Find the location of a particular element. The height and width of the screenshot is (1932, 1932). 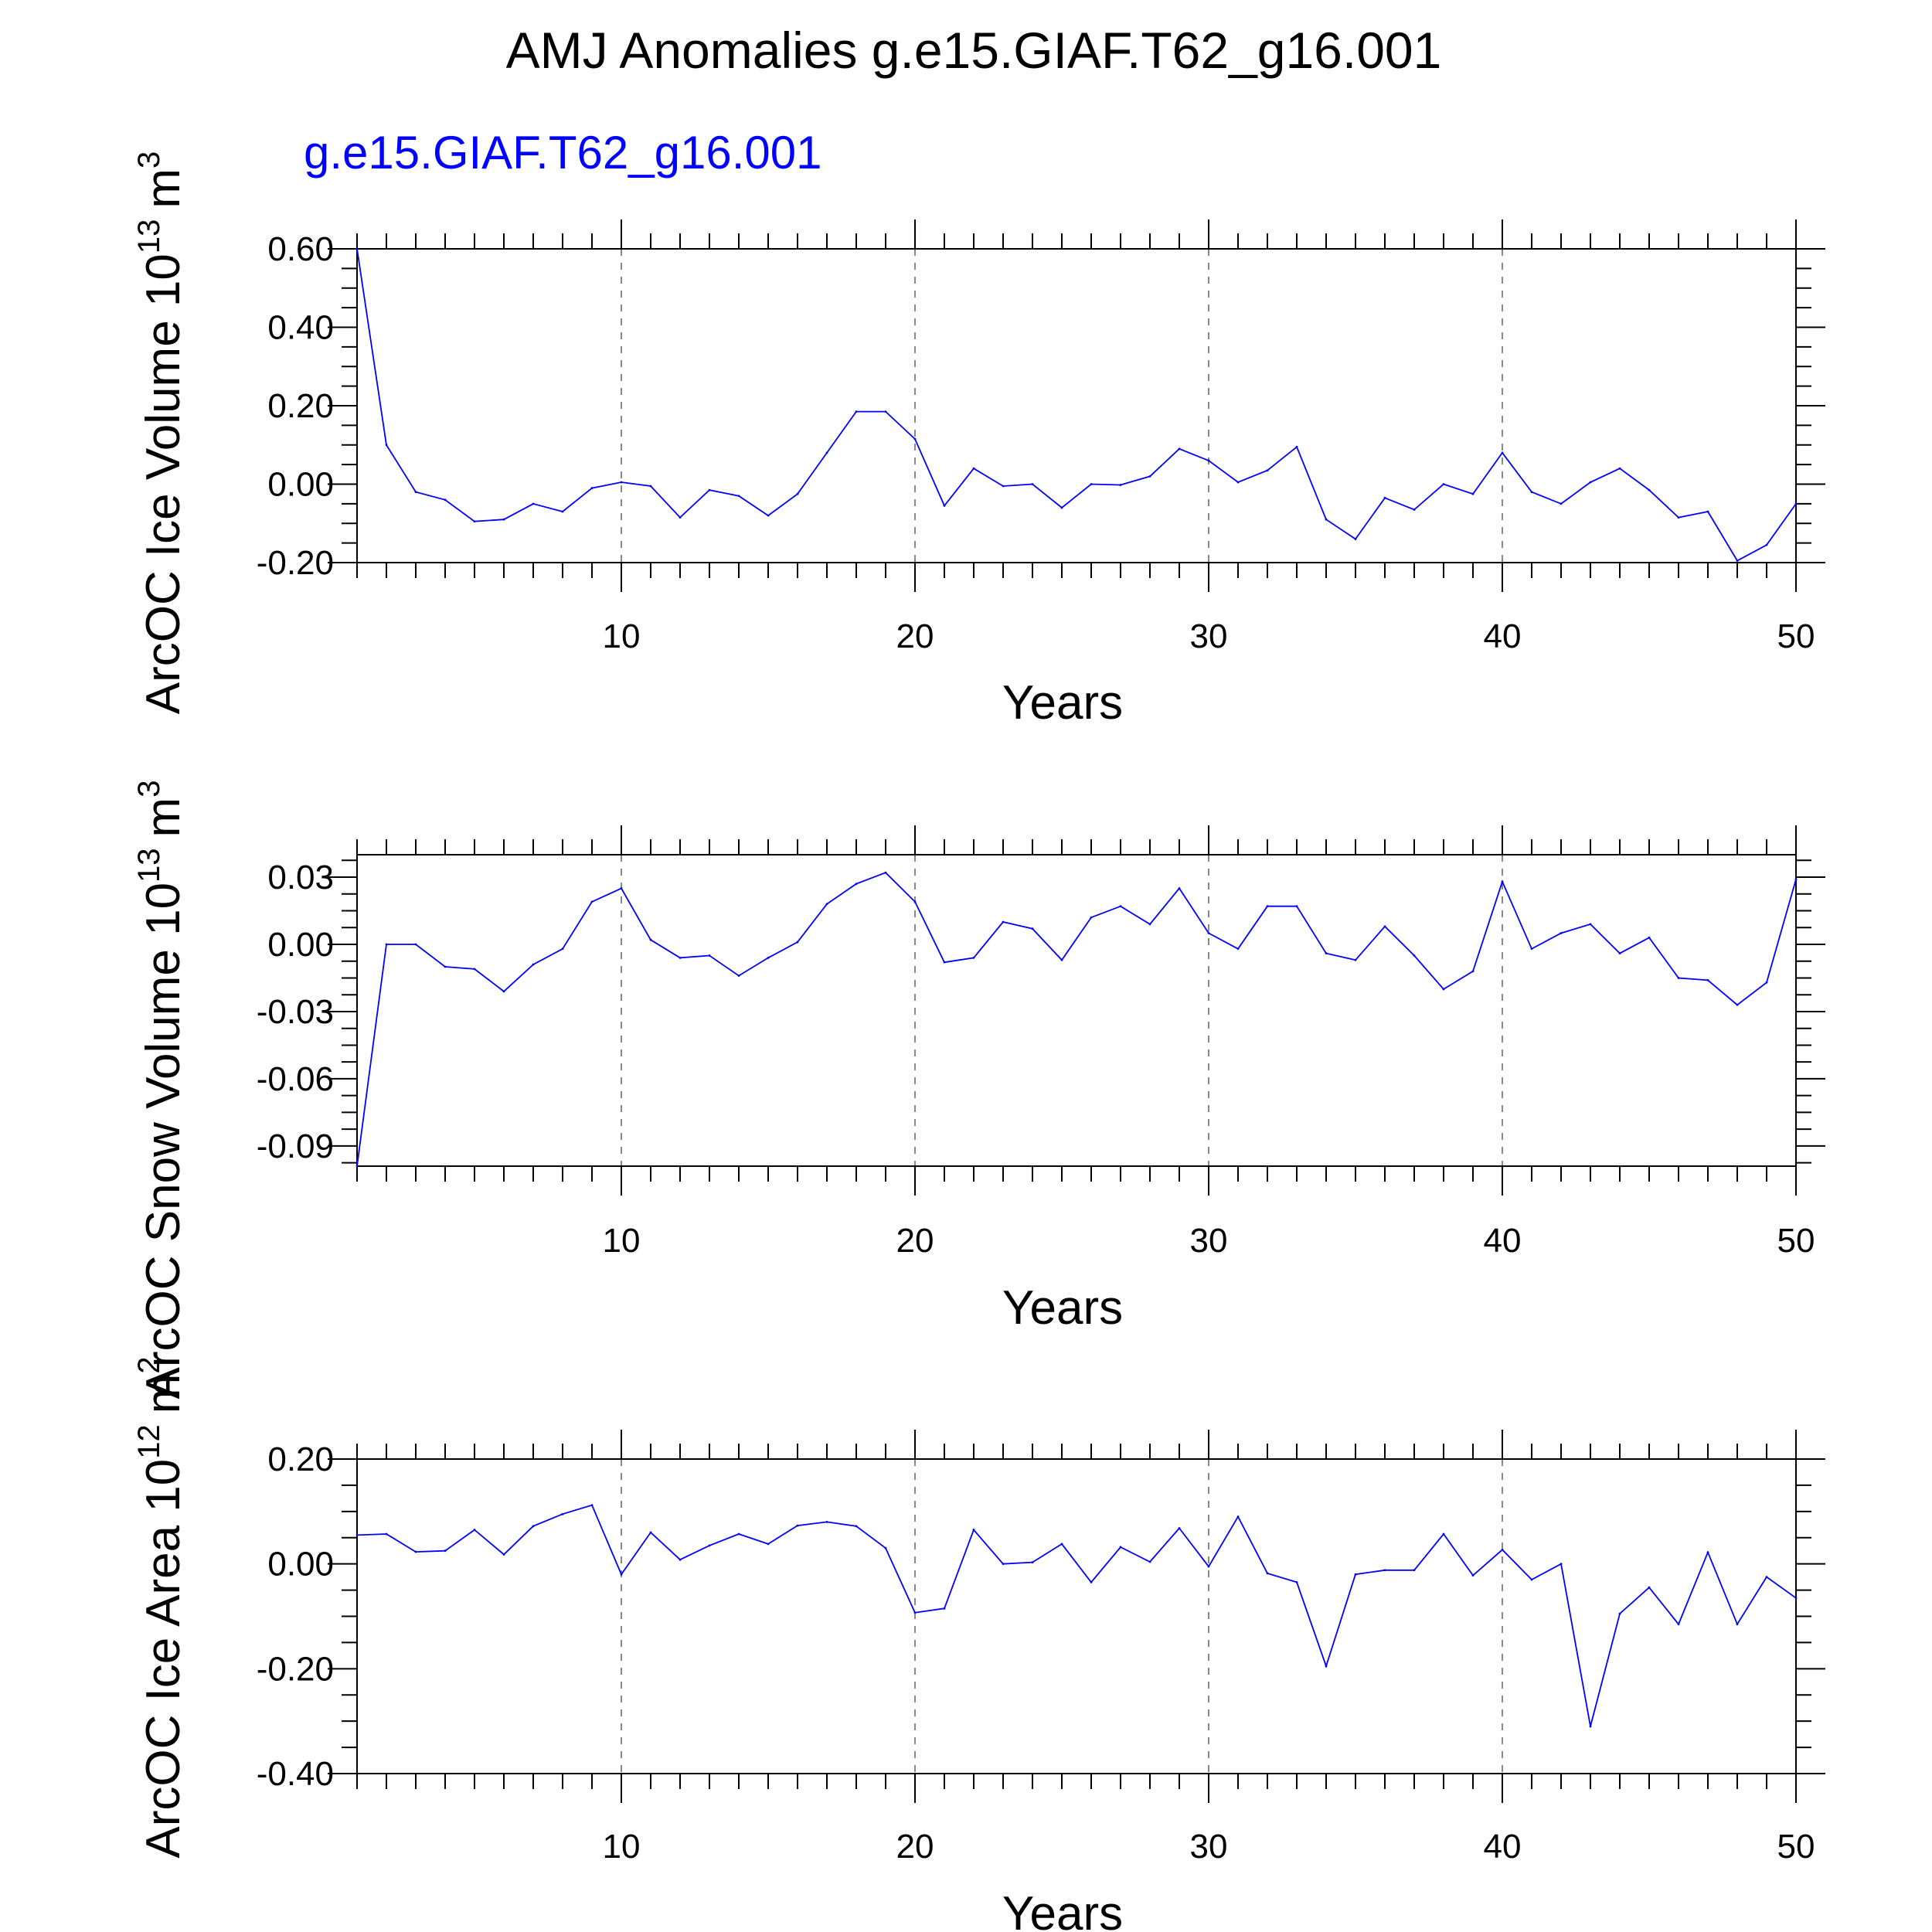

y-tick-label: 0.20 is located at coordinates (300, 406).